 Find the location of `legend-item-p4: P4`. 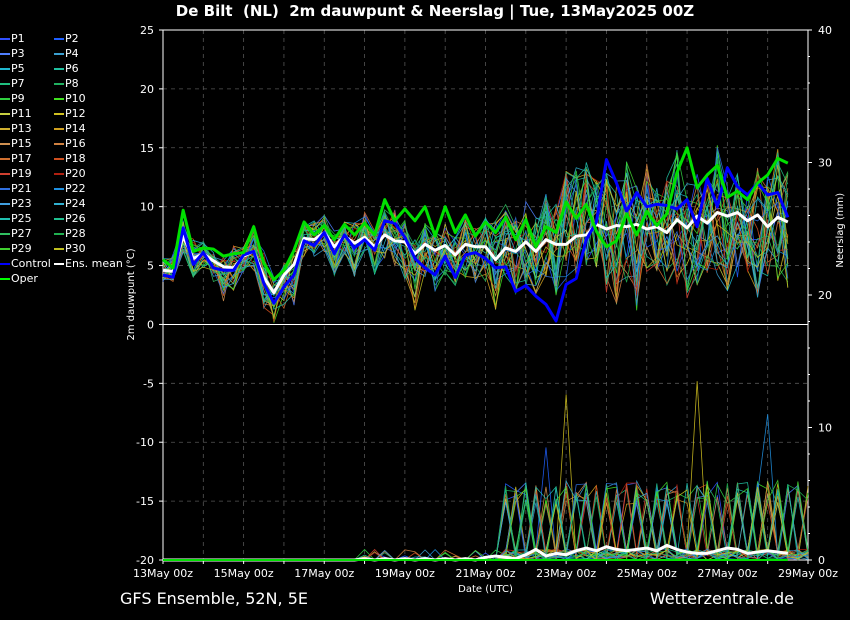

legend-item-p4: P4 is located at coordinates (66, 54).